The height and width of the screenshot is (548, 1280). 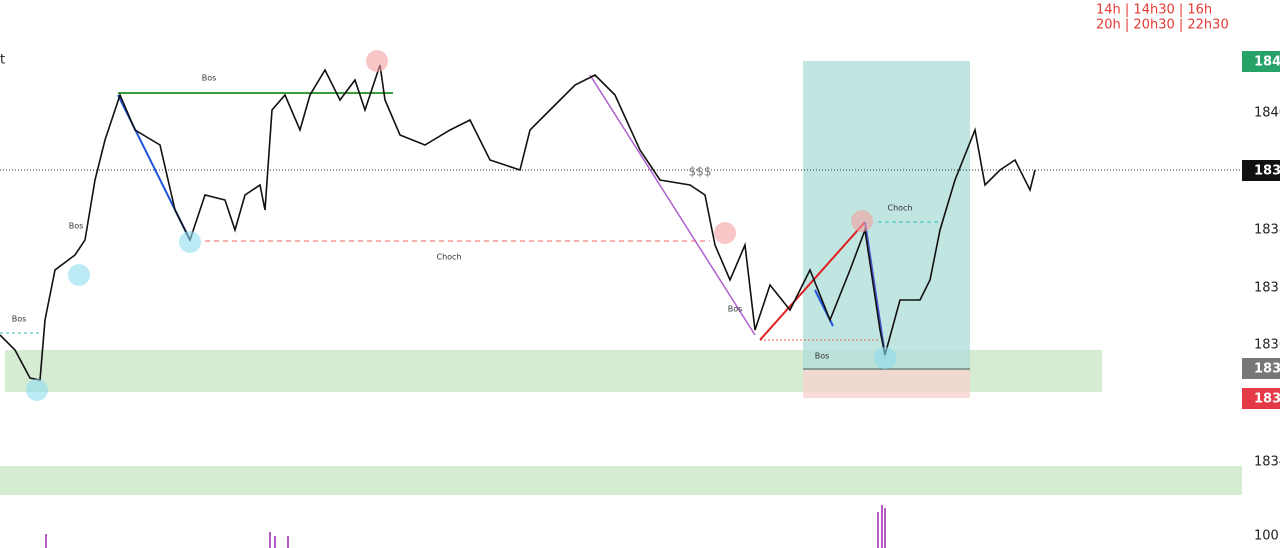 What do you see at coordinates (1266, 536) in the screenshot?
I see `axis-label: 100` at bounding box center [1266, 536].